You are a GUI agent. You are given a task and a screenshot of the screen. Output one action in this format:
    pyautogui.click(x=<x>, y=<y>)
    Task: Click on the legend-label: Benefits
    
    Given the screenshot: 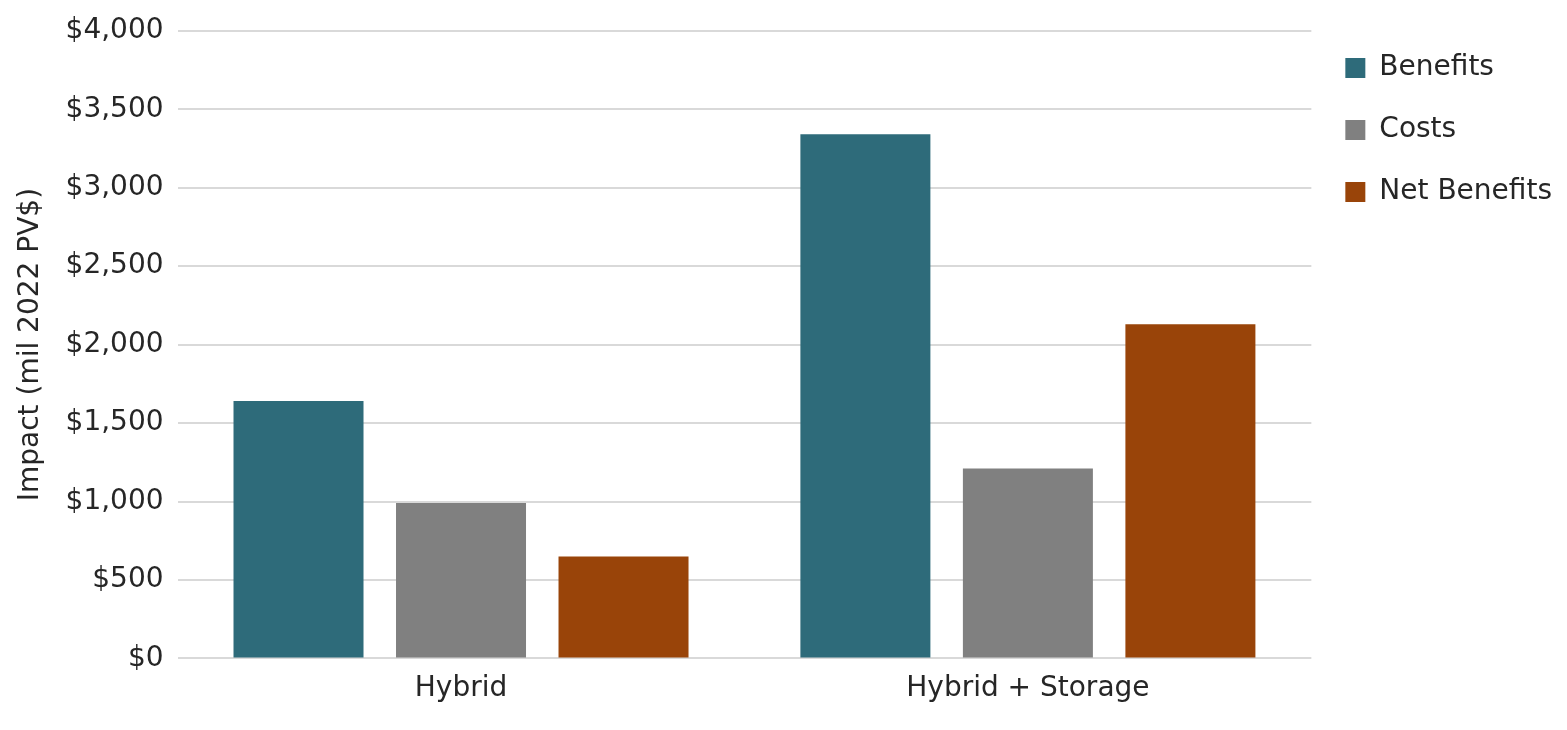 What is the action you would take?
    pyautogui.click(x=1436, y=66)
    